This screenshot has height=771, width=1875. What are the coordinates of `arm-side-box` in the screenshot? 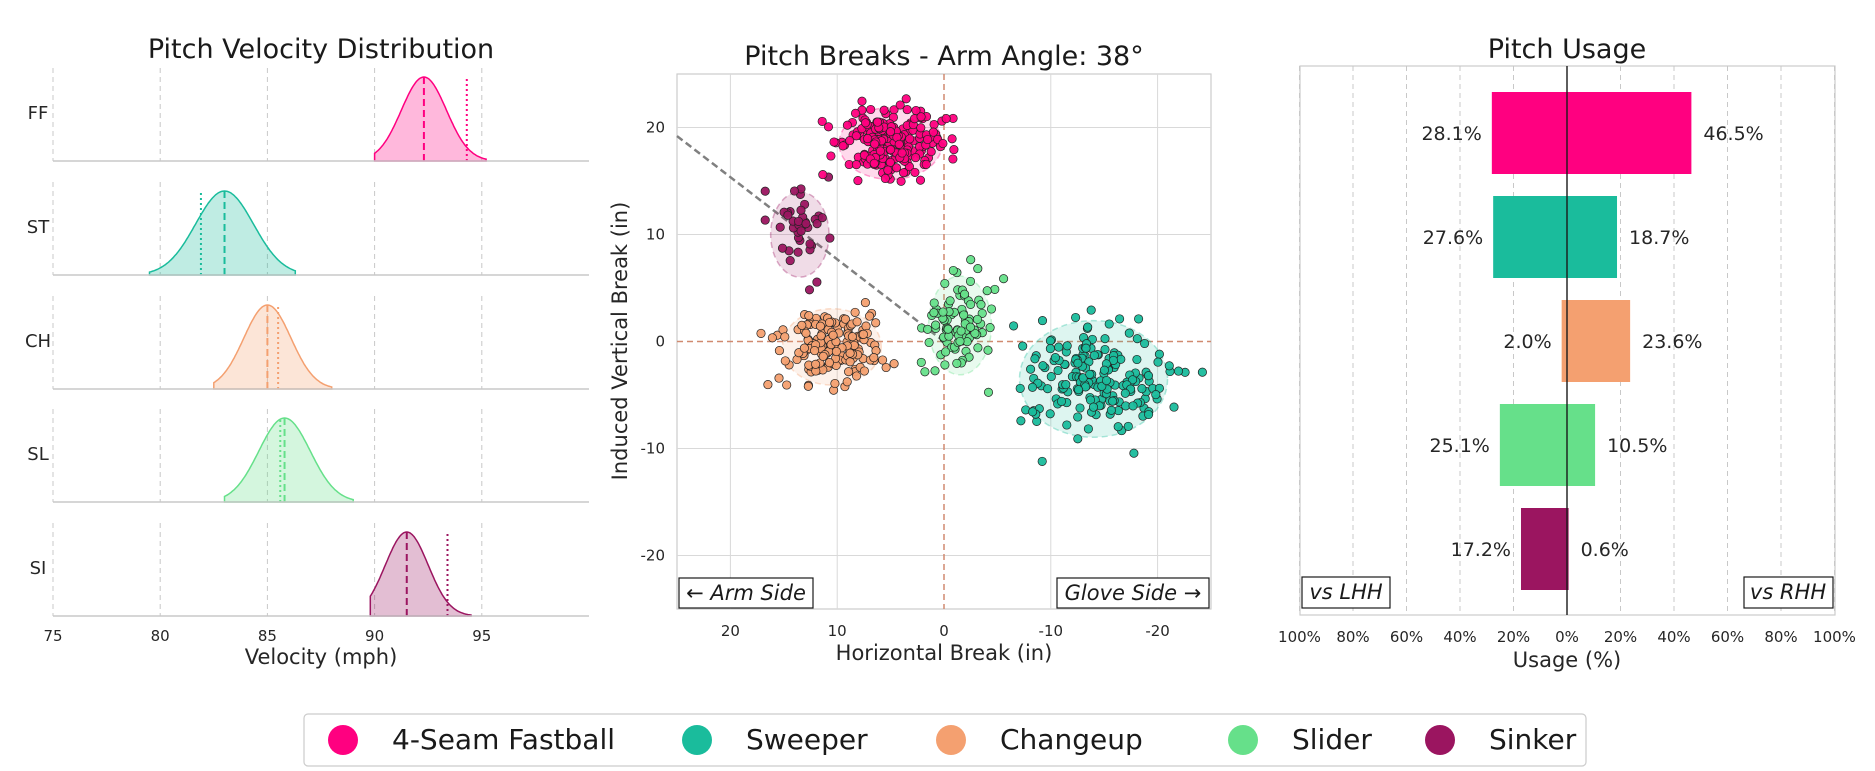 It's located at (746, 593).